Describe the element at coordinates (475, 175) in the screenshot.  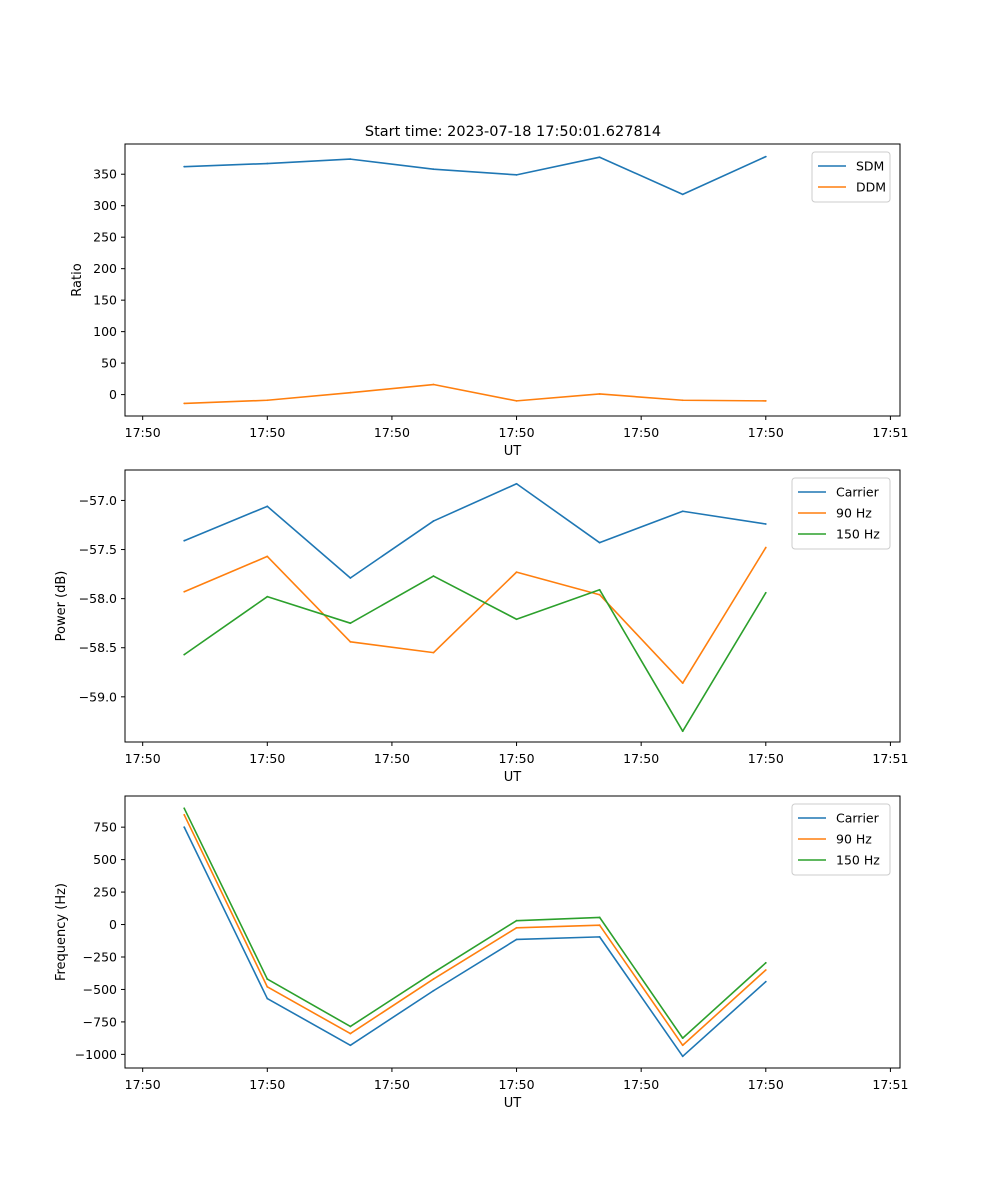
I see `panel-1-series-sdm-line` at that location.